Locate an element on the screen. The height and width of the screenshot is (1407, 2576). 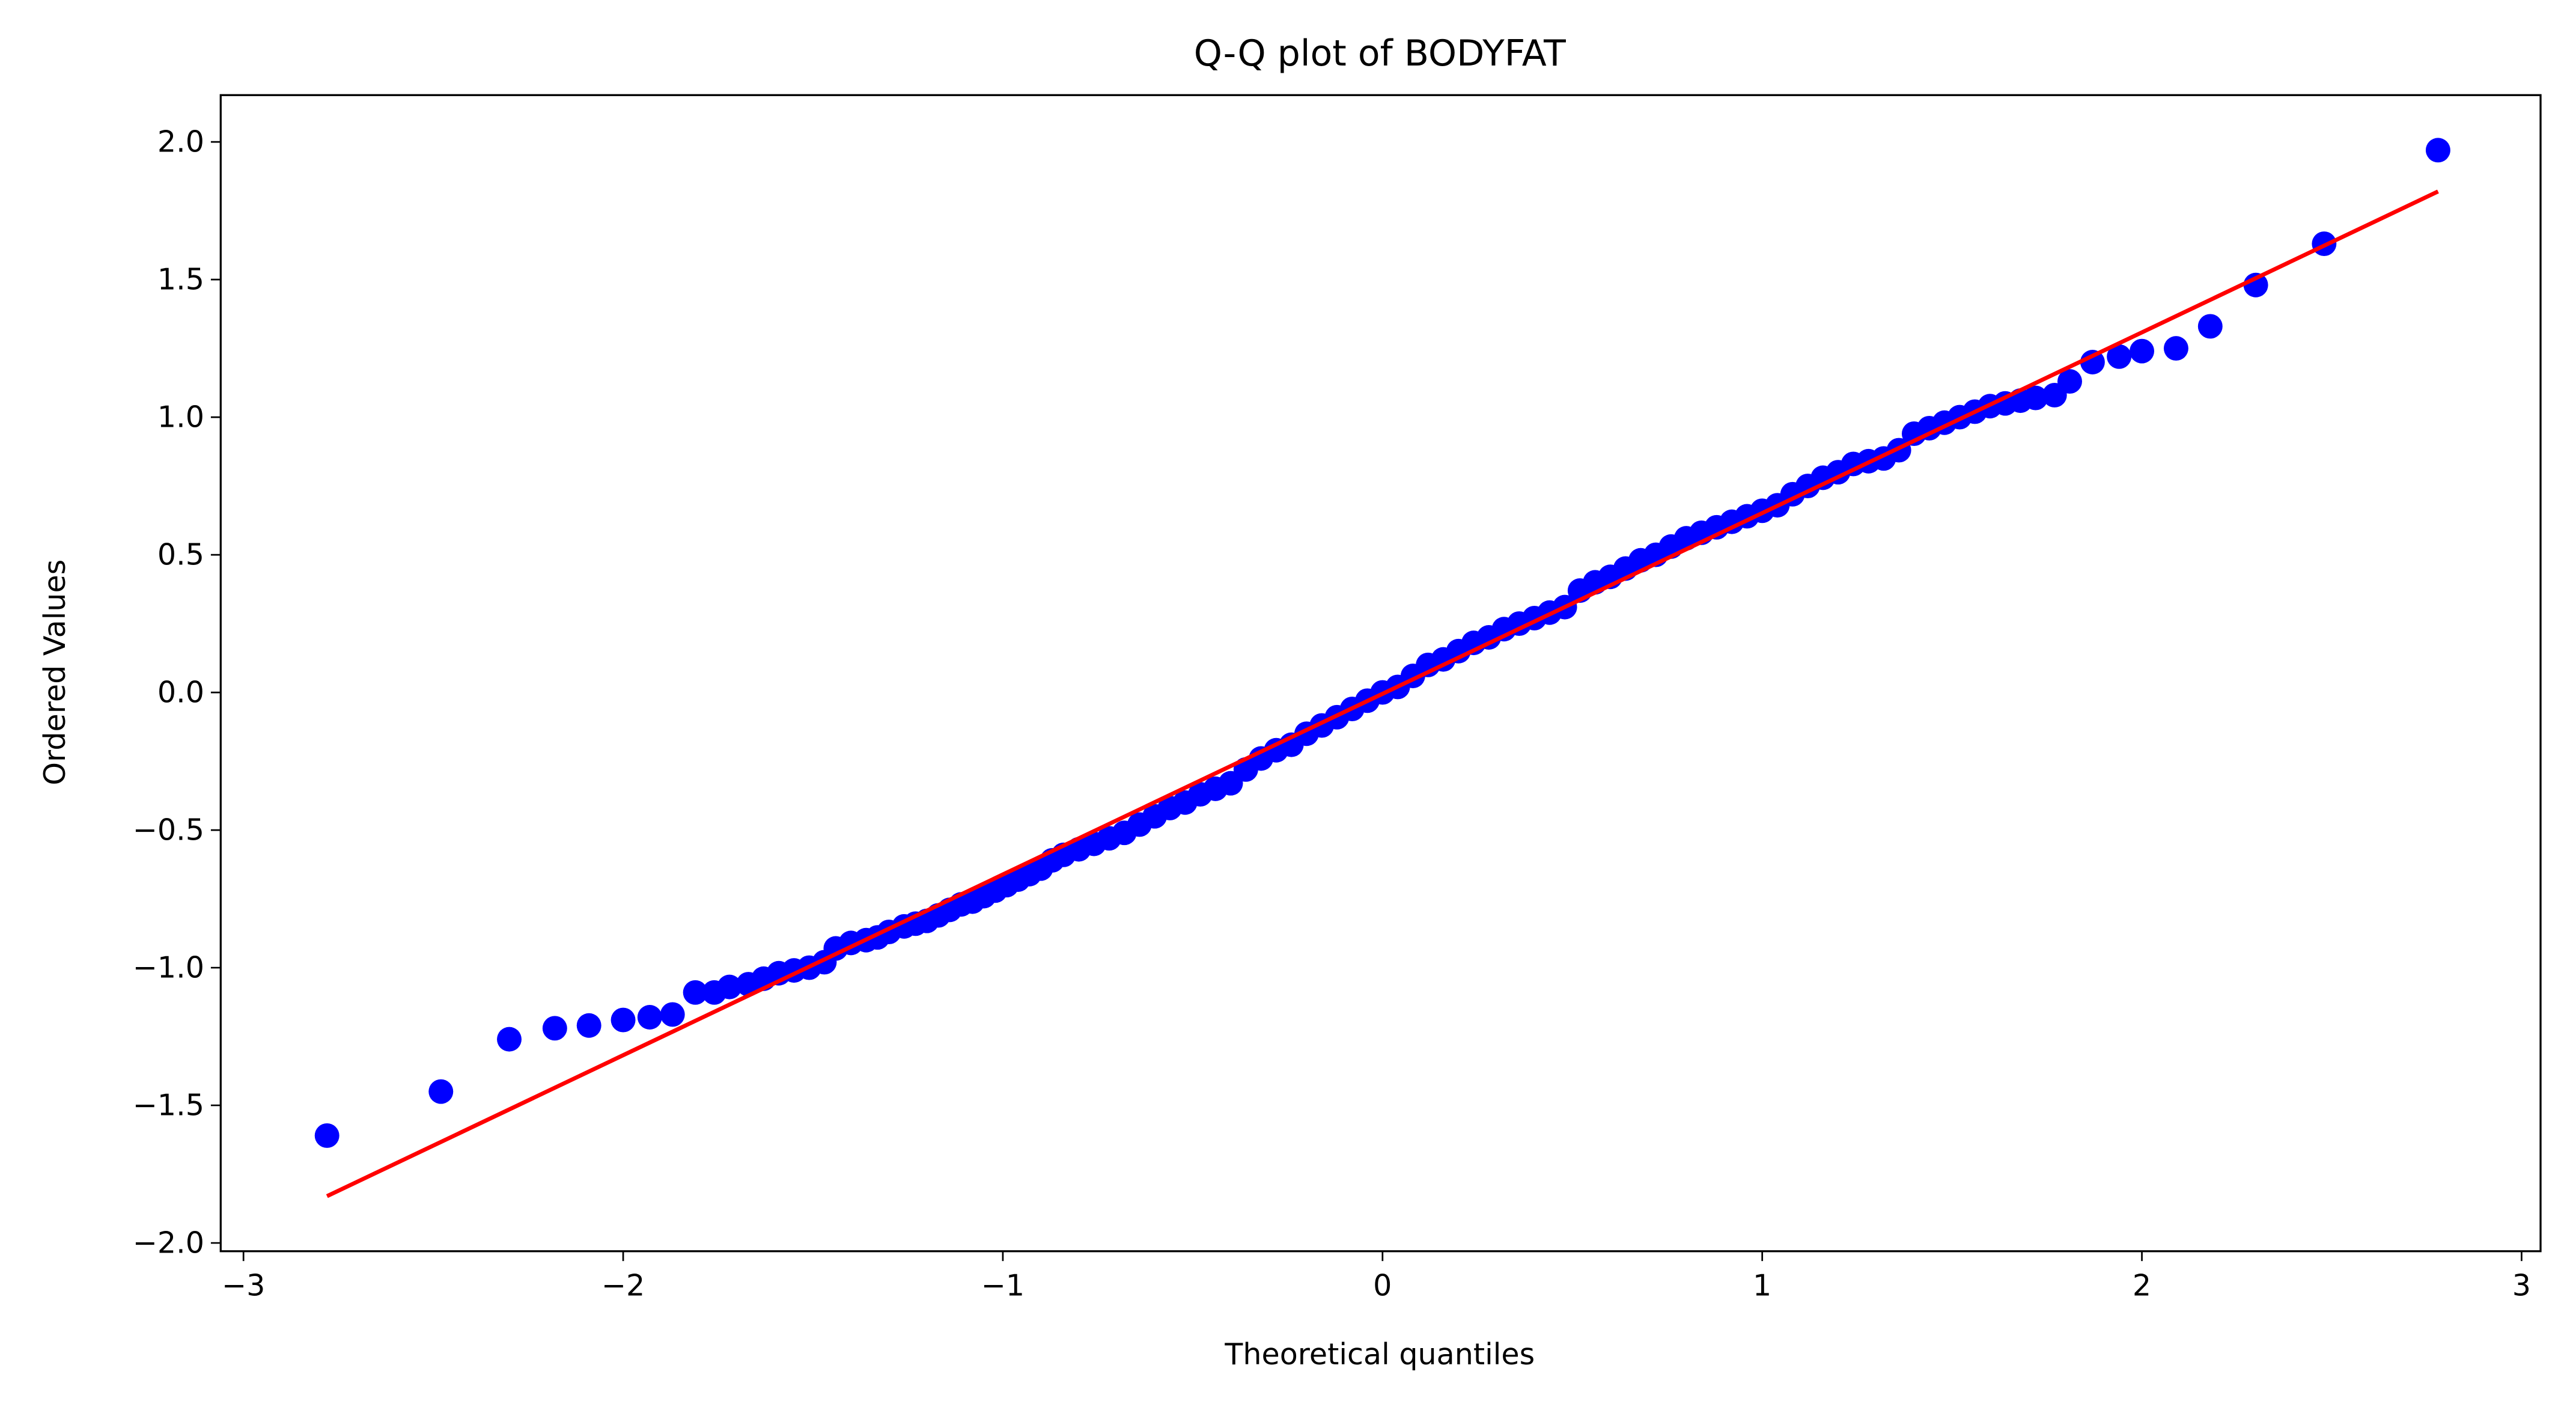
x-tick-label: 2 is located at coordinates (2142, 1285).